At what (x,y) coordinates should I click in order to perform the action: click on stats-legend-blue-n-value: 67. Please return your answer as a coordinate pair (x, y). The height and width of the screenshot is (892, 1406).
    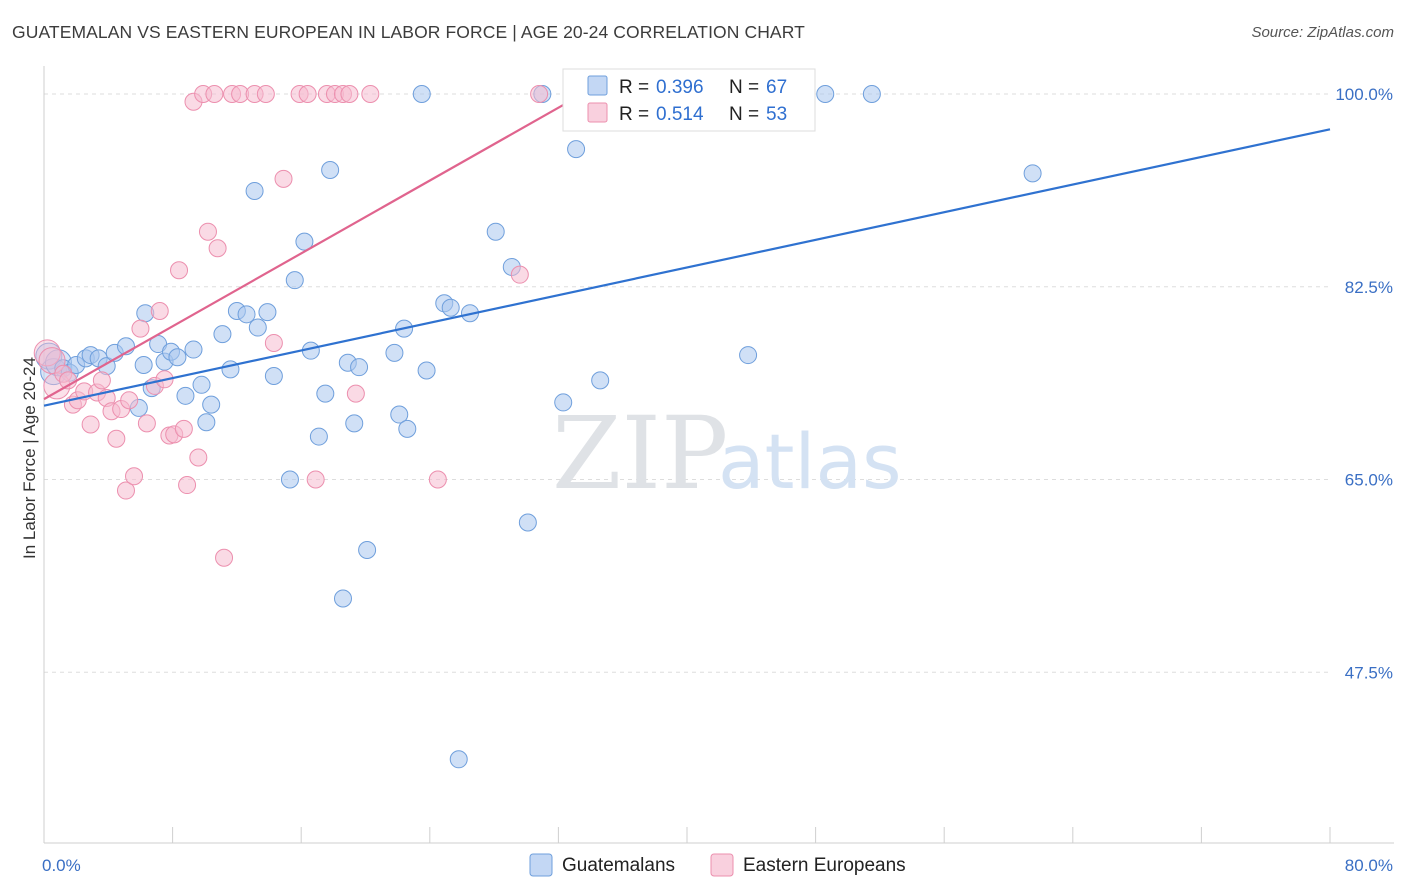
    Looking at the image, I should click on (776, 87).